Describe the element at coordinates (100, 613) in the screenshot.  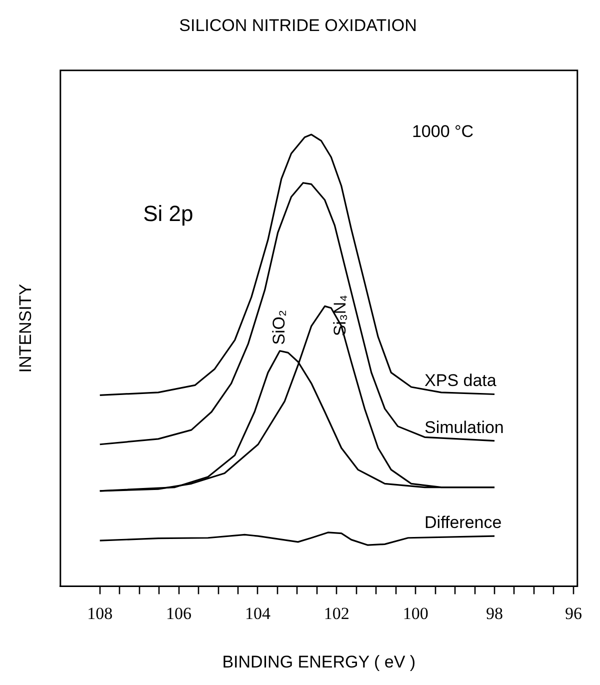
I see `x-tick-label: 108` at that location.